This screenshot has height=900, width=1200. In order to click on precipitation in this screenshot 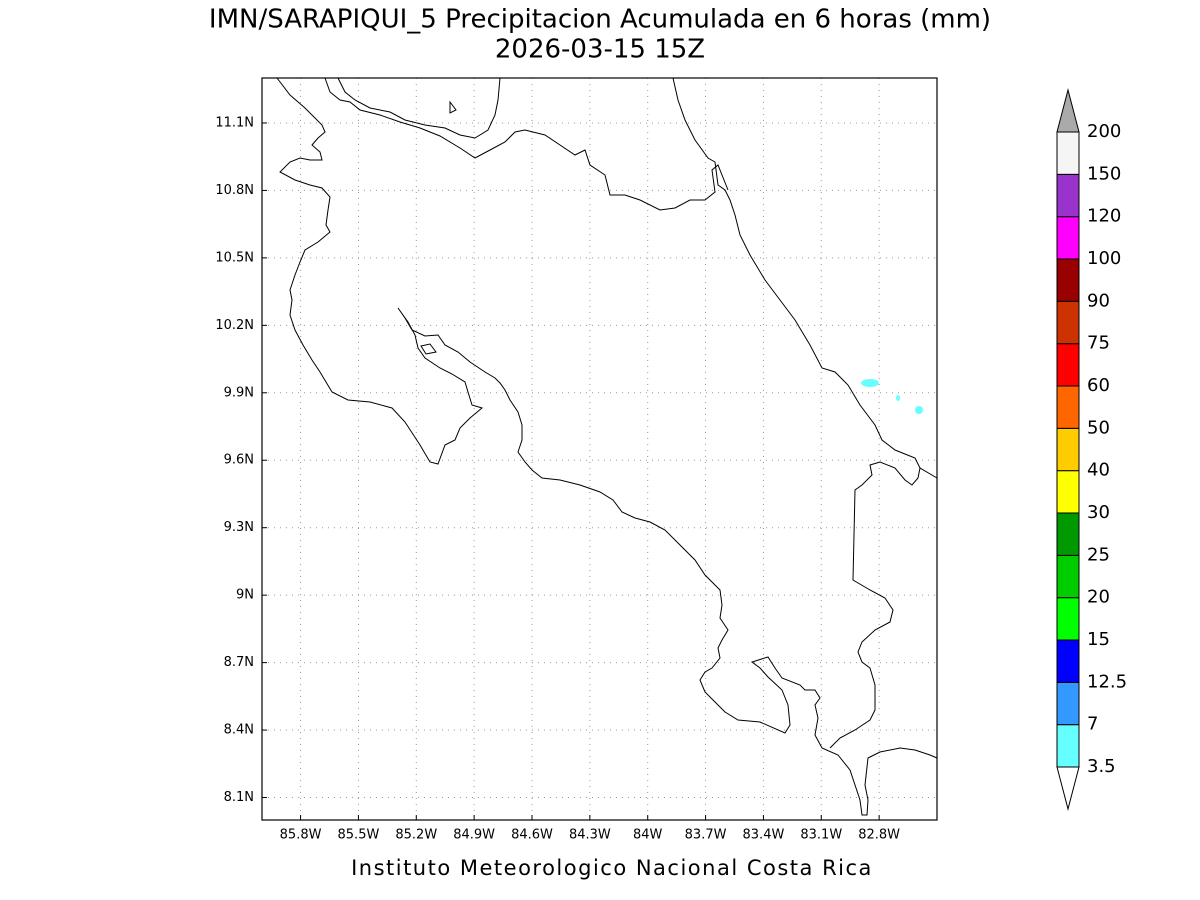, I will do `click(892, 396)`.